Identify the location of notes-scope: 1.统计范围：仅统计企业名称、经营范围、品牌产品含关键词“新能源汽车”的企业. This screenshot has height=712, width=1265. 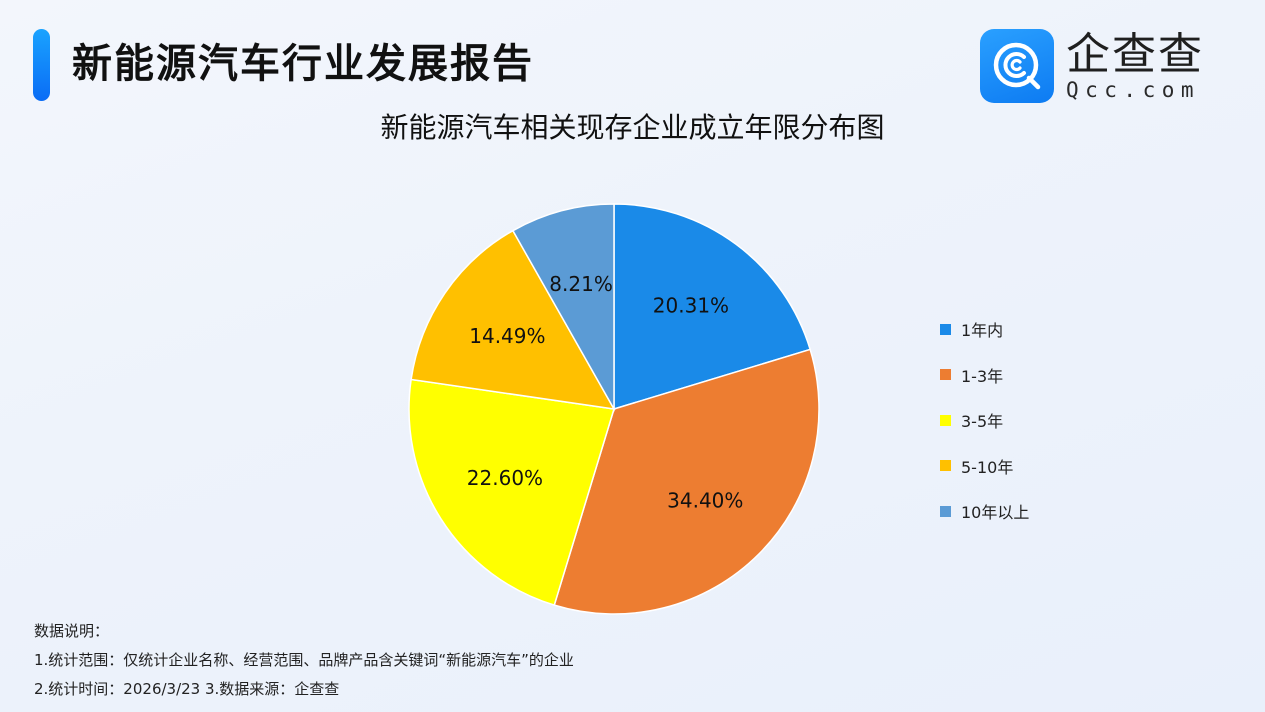
(304, 660).